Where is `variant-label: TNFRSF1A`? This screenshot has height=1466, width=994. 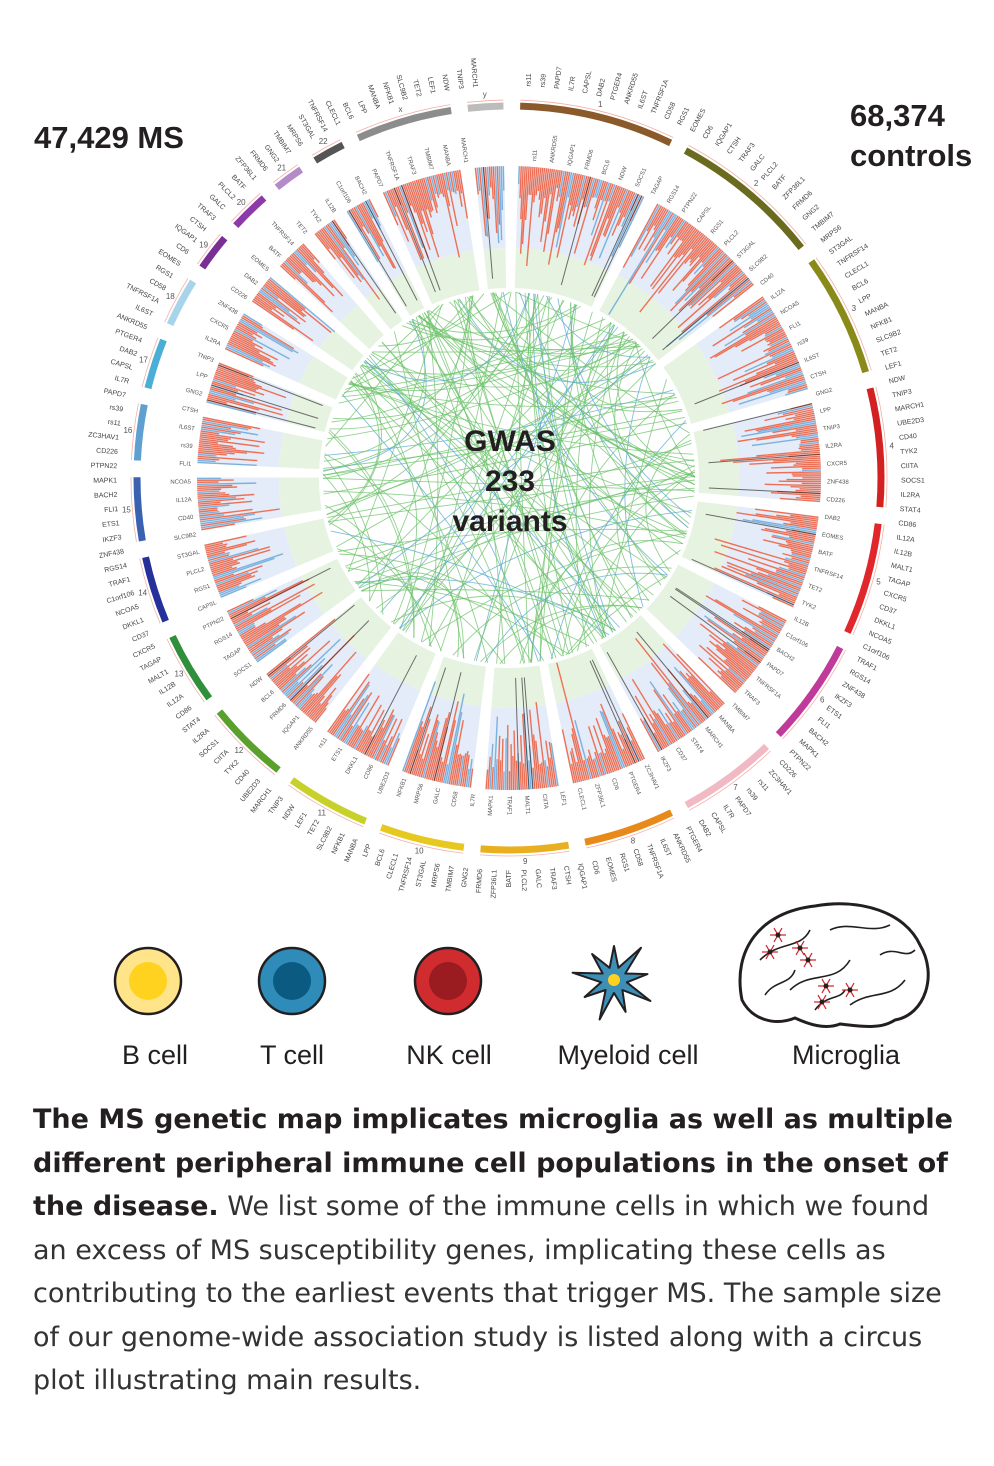 variant-label: TNFRSF1A is located at coordinates (391, 165).